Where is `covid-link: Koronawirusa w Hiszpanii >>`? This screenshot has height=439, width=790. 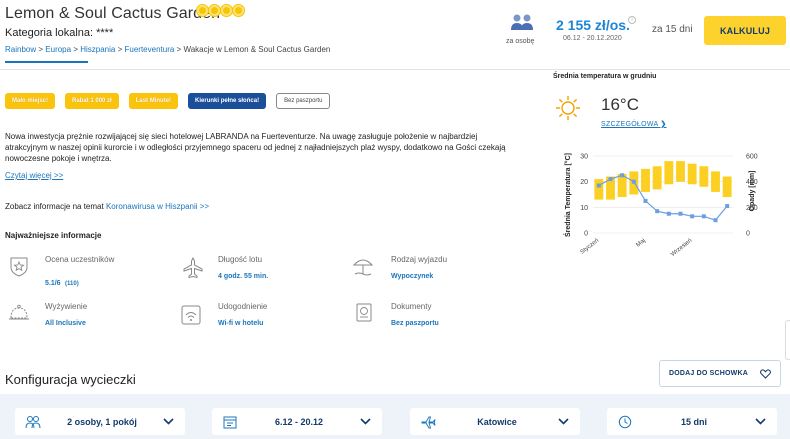 covid-link: Koronawirusa w Hiszpanii >> is located at coordinates (157, 206).